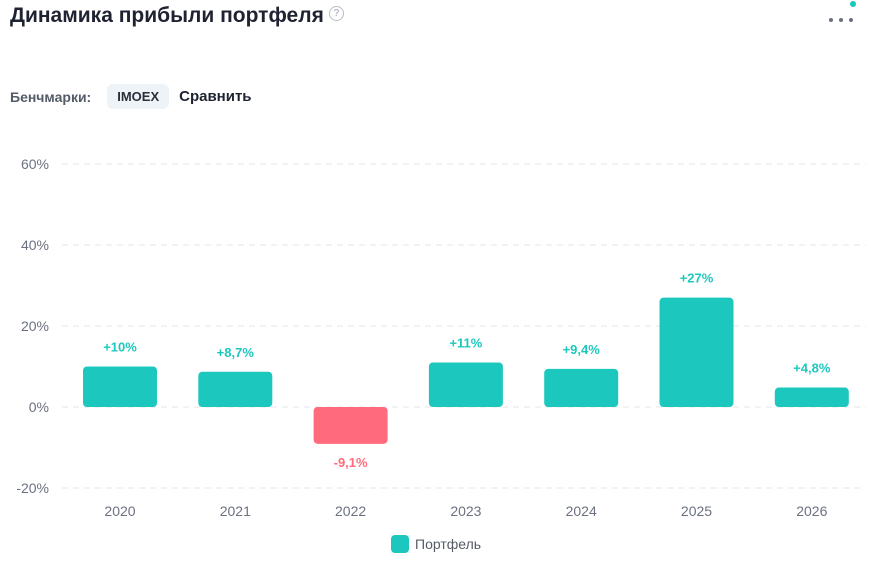 This screenshot has width=871, height=577. Describe the element at coordinates (35, 326) in the screenshot. I see `y-tick-label: 20%` at that location.